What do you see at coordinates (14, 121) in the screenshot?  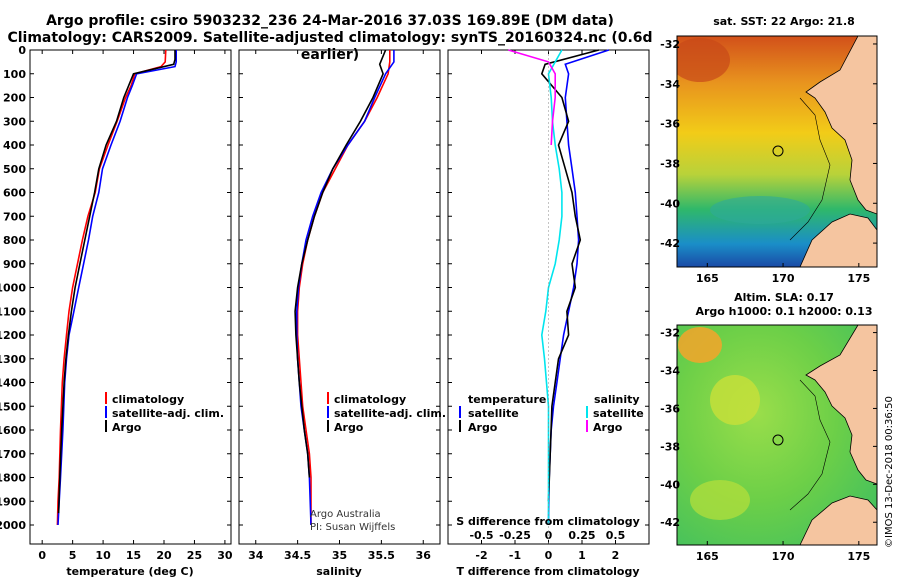 I see `depth-tick-label: 300` at bounding box center [14, 121].